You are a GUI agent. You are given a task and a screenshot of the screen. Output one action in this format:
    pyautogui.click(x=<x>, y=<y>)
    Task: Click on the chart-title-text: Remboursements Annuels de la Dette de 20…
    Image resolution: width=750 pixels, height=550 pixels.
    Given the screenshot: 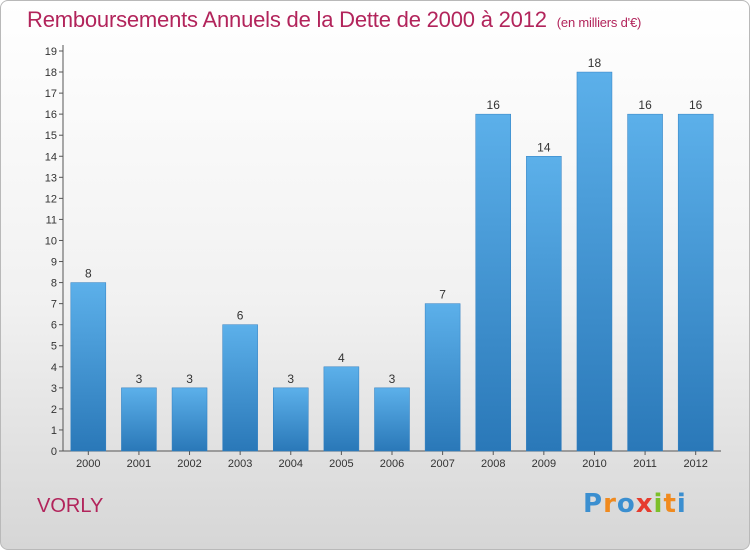 What is the action you would take?
    pyautogui.click(x=287, y=19)
    